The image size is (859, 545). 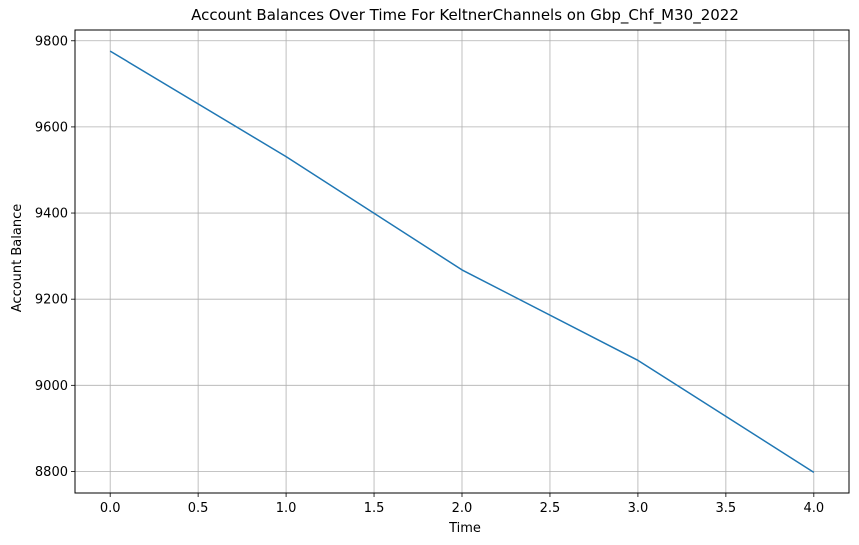 What do you see at coordinates (55, 257) in the screenshot?
I see `y-axis-ticks: 8800 9000 9200 9400 9600 9800` at bounding box center [55, 257].